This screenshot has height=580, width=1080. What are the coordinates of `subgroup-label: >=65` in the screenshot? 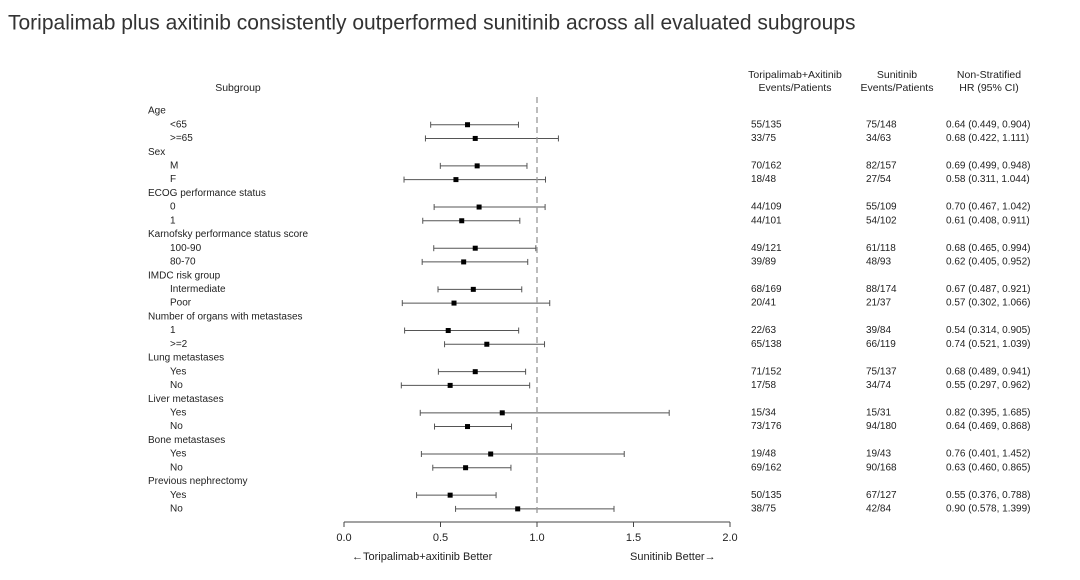 It's located at (181, 138).